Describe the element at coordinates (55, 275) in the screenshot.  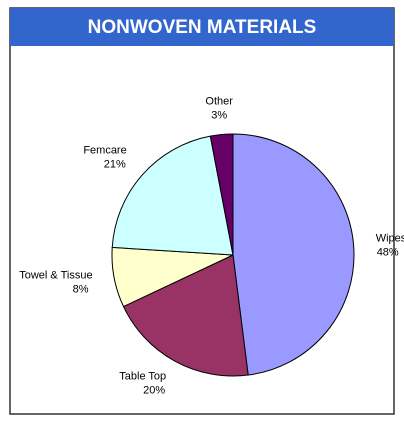
I see `slice-label: Towel & Tissue` at that location.